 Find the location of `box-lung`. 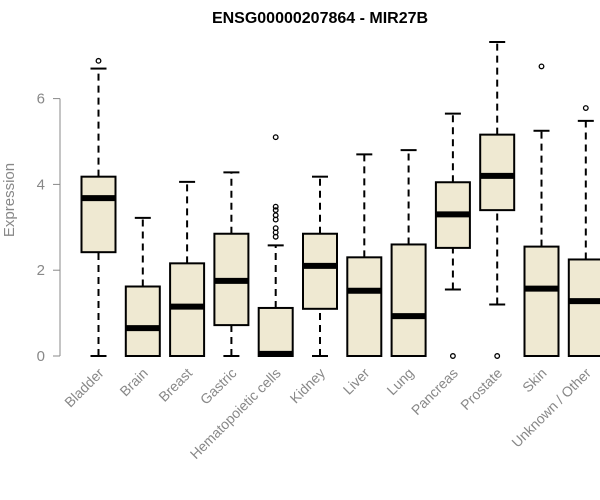

box-lung is located at coordinates (408, 253).